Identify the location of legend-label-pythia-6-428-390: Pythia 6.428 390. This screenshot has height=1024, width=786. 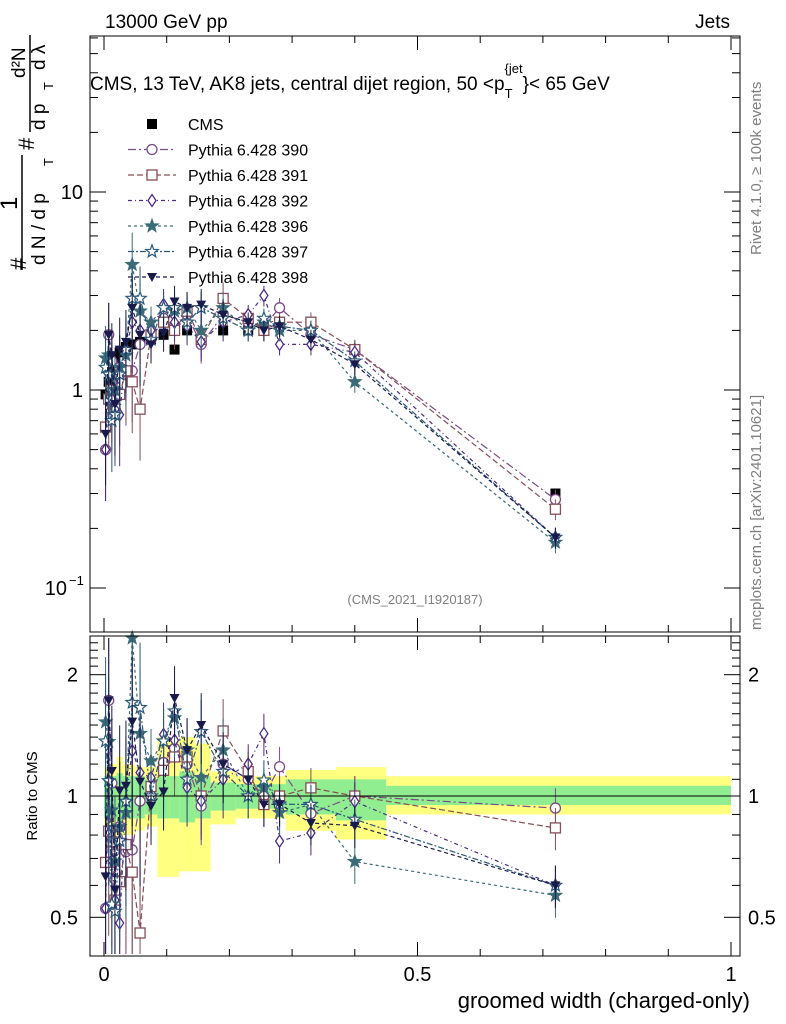
(248, 151).